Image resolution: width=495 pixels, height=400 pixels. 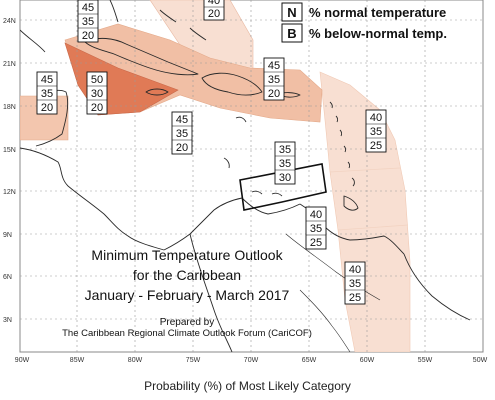 I want to click on legend-key-b: B, so click(x=291, y=33).